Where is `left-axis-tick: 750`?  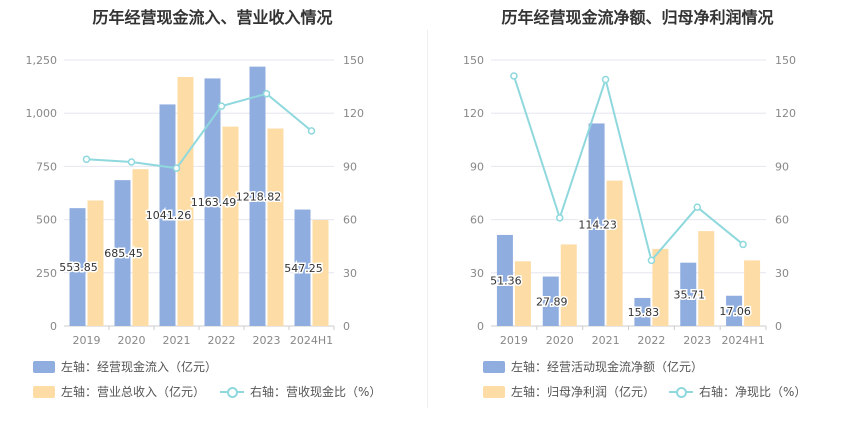
left-axis-tick: 750 is located at coordinates (46, 166).